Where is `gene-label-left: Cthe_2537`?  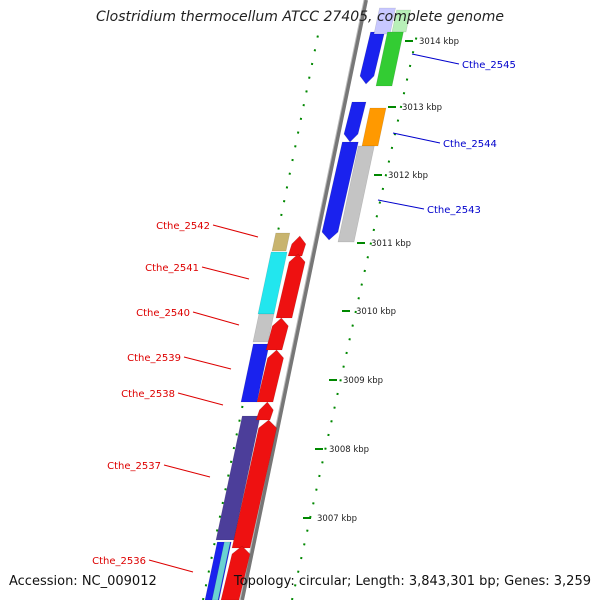 gene-label-left: Cthe_2537 is located at coordinates (134, 466).